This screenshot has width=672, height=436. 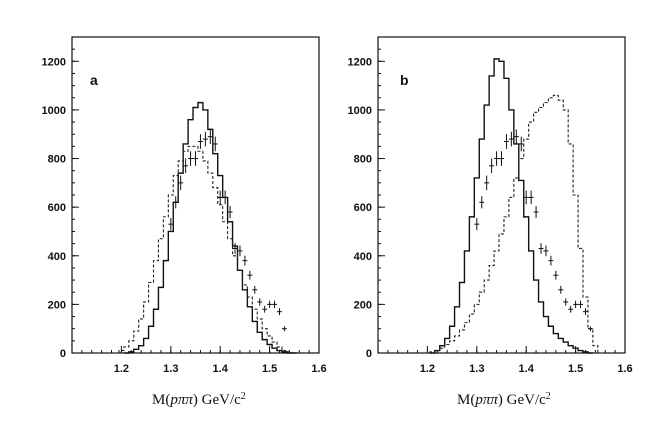 What do you see at coordinates (221, 369) in the screenshot?
I see `panel-a-xtick-label: 1.4` at bounding box center [221, 369].